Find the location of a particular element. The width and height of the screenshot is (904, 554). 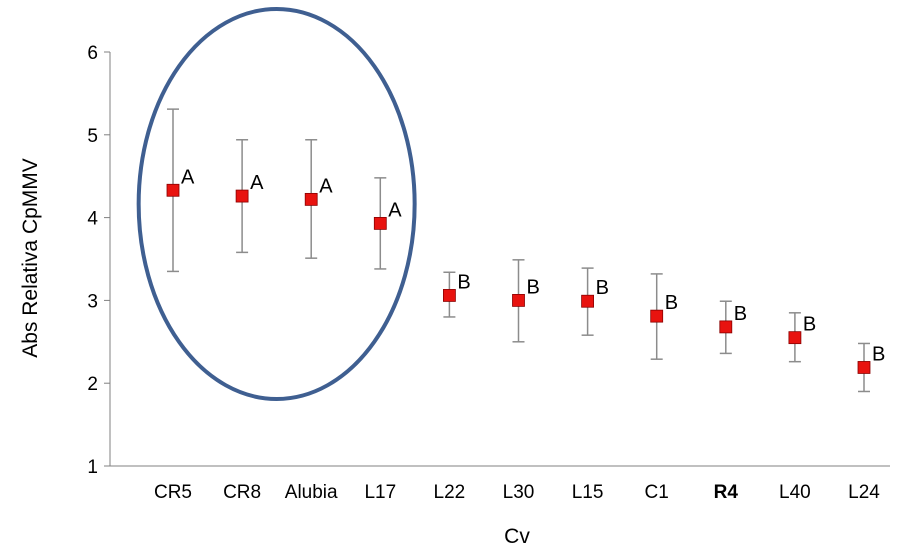

x-tick-label: L15 is located at coordinates (588, 492).